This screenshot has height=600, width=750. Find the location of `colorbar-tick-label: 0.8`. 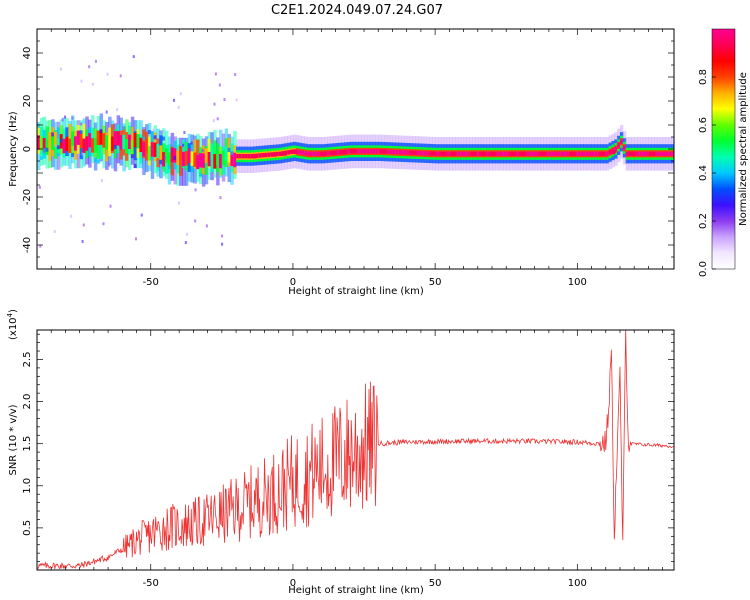

colorbar-tick-label: 0.8 is located at coordinates (703, 77).